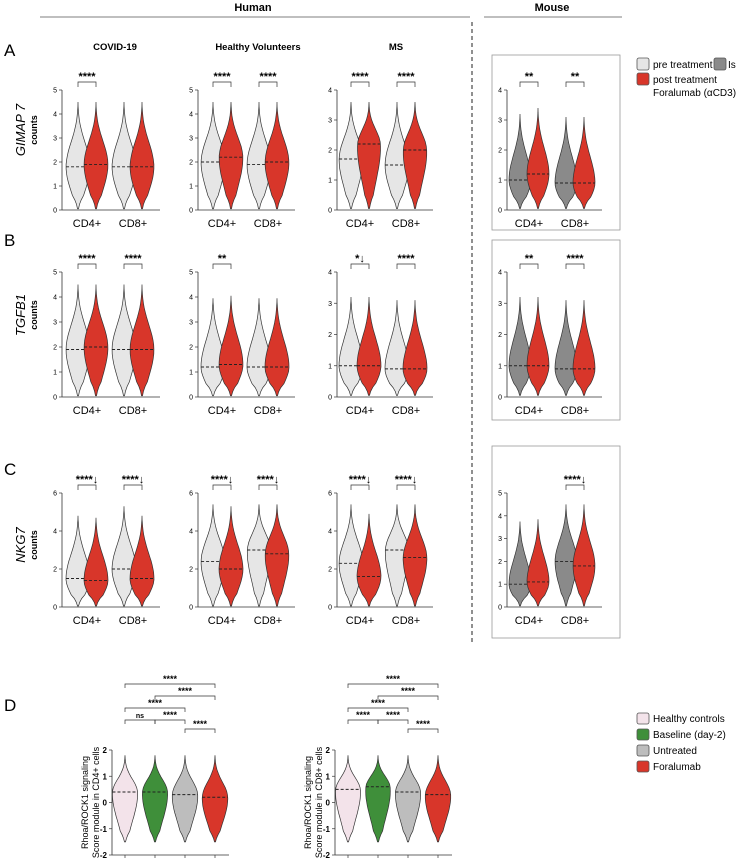 This screenshot has width=736, height=860. I want to click on legend-swatch-untreated, so click(643, 750).